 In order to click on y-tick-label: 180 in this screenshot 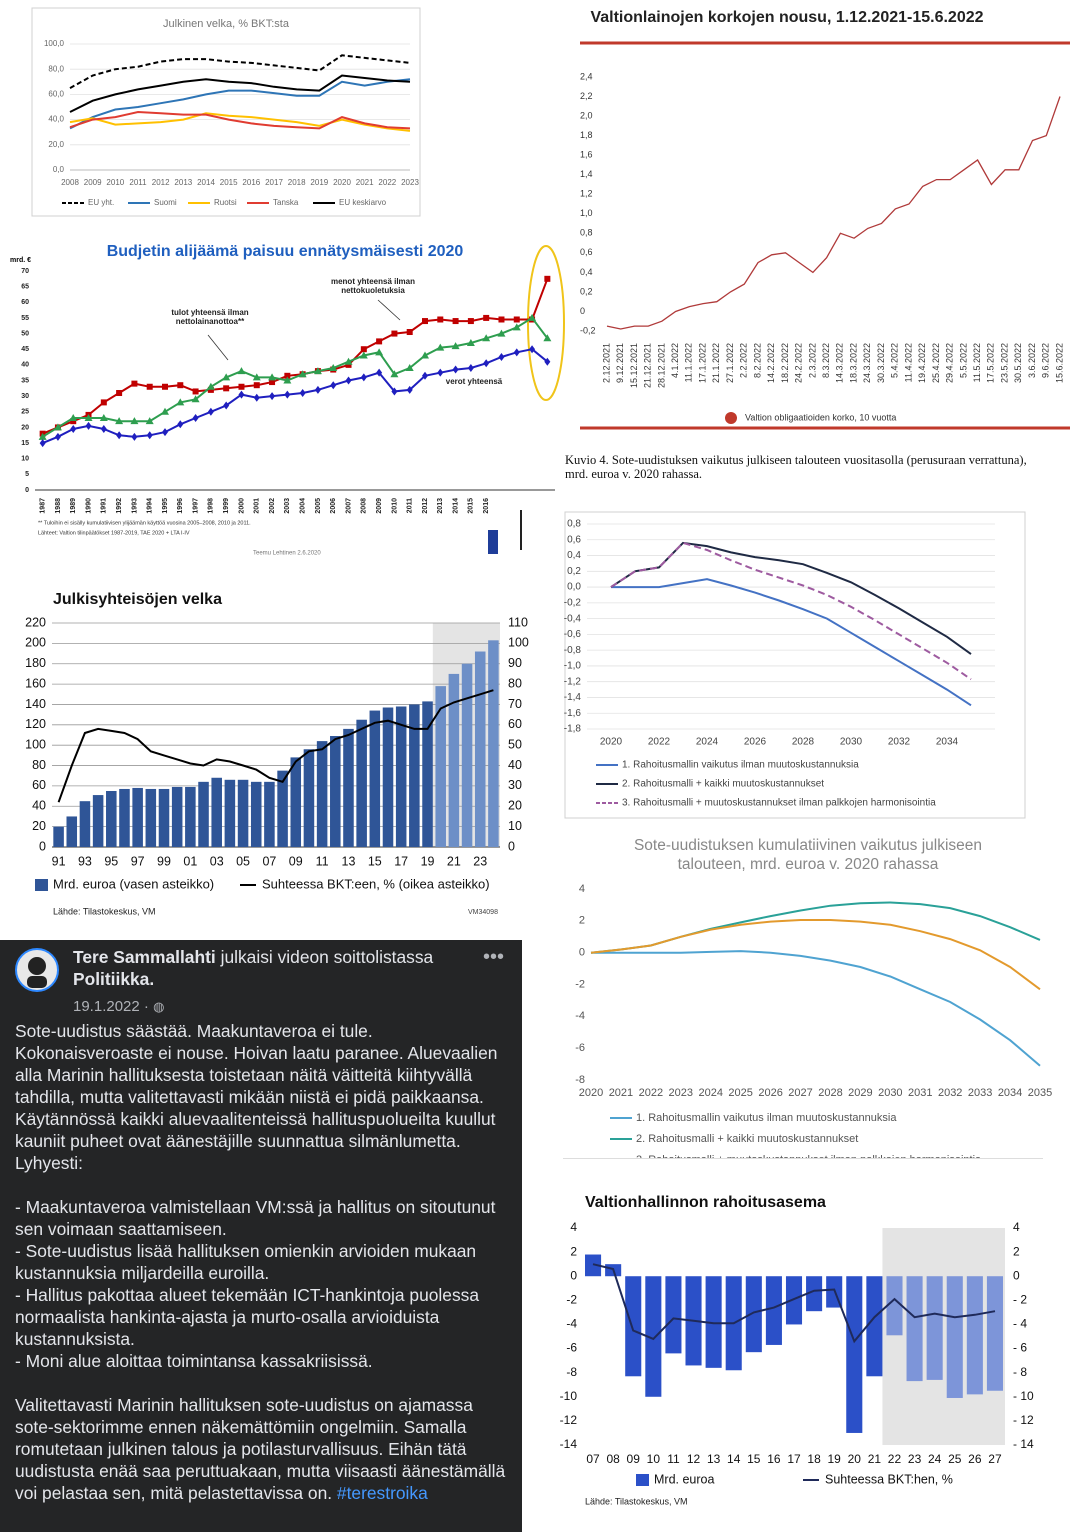, I will do `click(35, 663)`.